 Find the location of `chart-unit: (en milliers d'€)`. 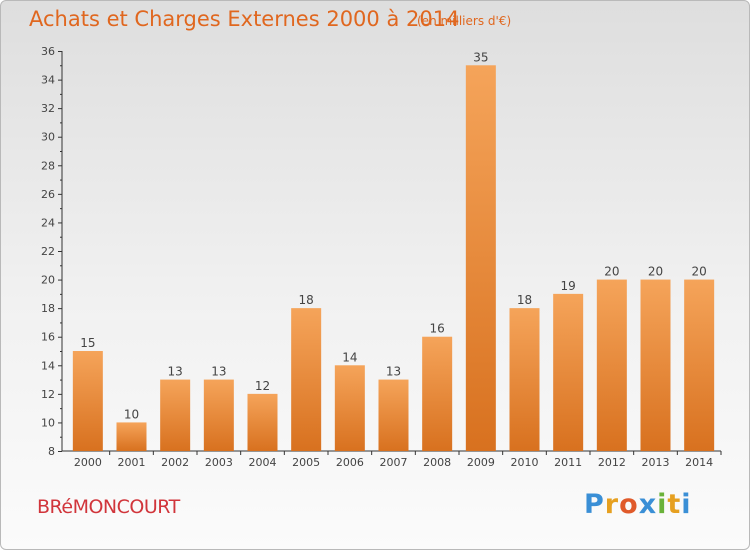

chart-unit: (en milliers d'€) is located at coordinates (464, 21).